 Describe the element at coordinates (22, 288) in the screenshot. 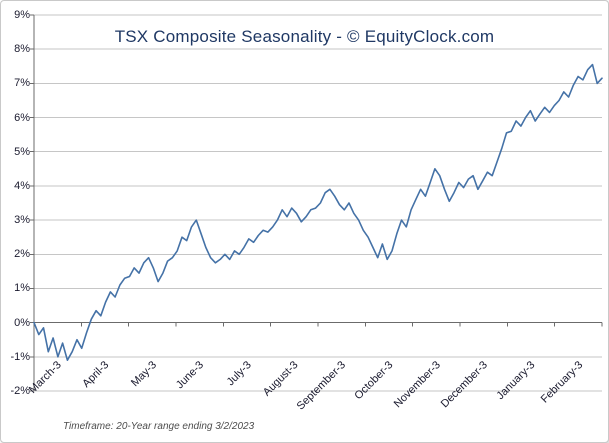

I see `y-tick-label: 1%` at that location.